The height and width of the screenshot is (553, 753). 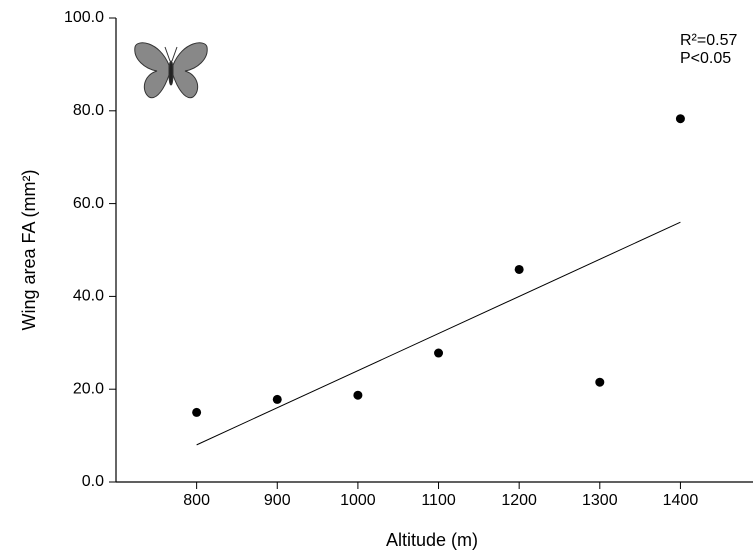 I want to click on y-tick-label: 0.0, so click(x=93, y=481).